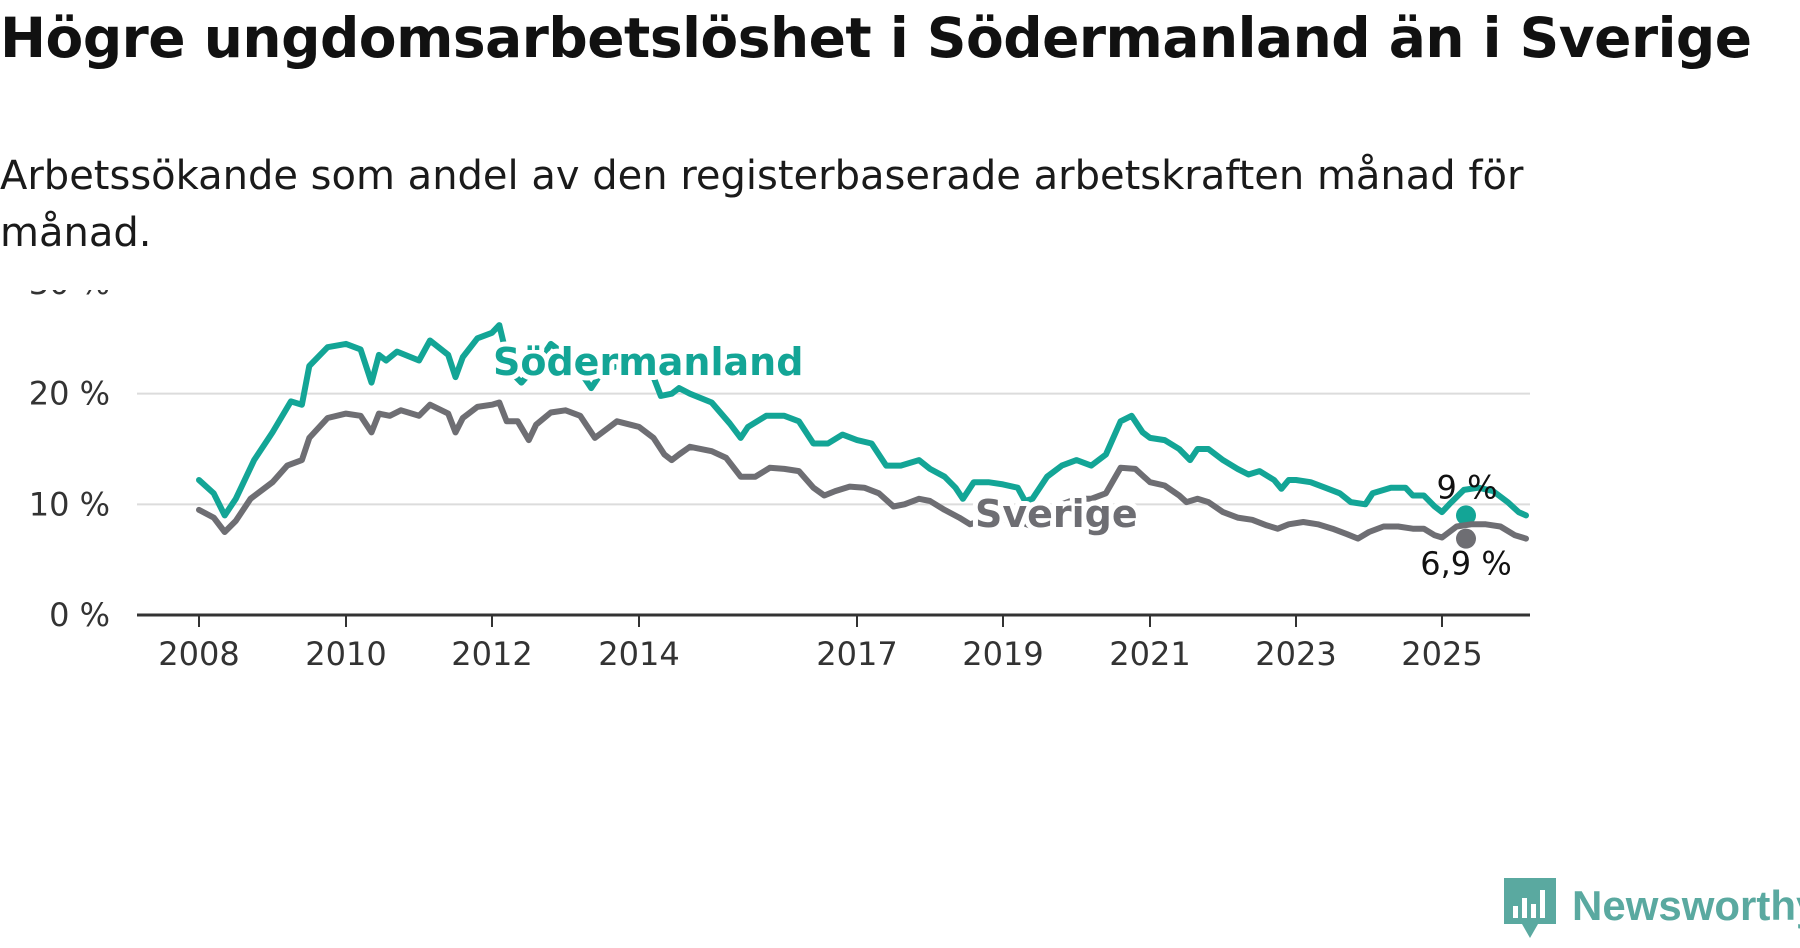  What do you see at coordinates (1295, 654) in the screenshot?
I see `x-tick-label: 2023` at bounding box center [1295, 654].